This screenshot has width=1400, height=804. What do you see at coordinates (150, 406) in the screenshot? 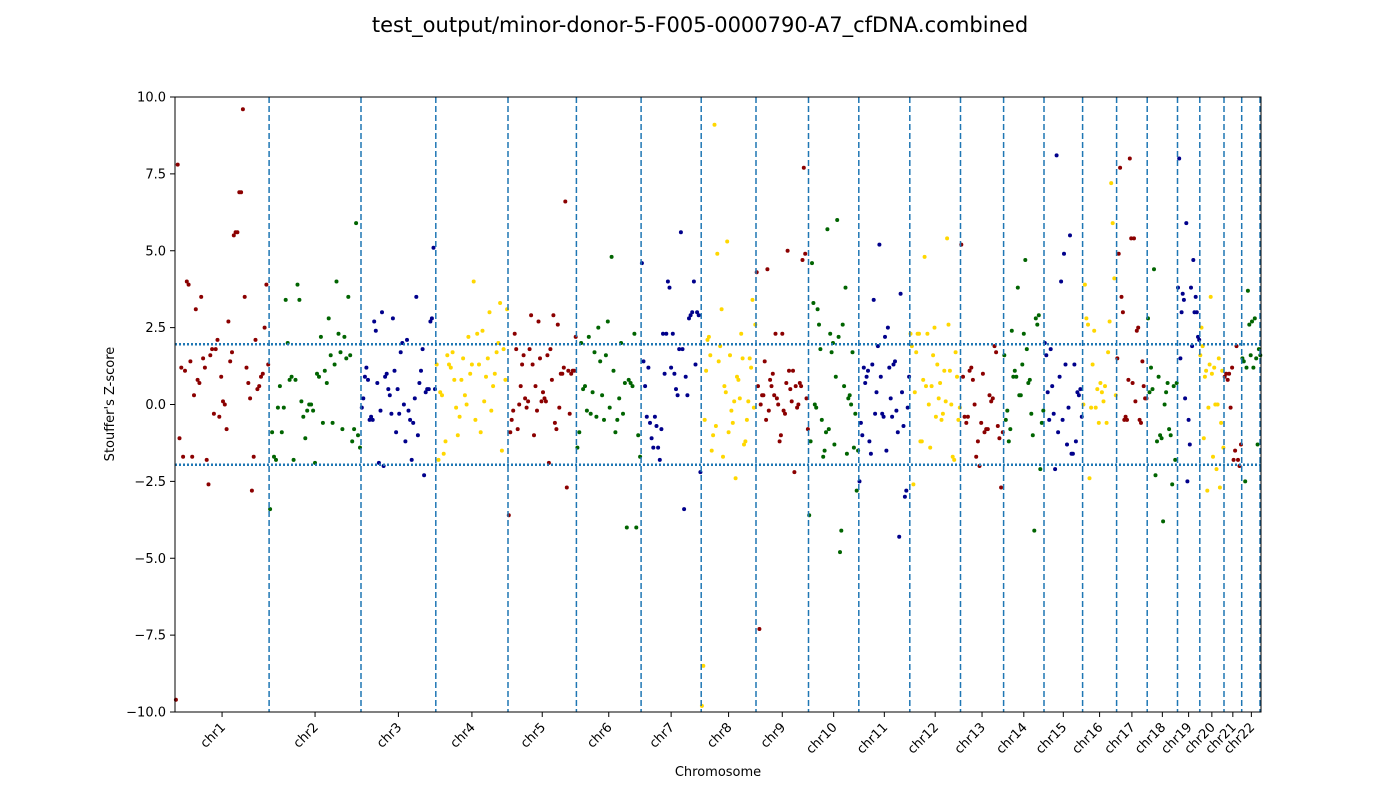
I see `y-axis: −10.0 −7.5 −5.0 −2.5 0.0 2.5 5.0 7.5 10.0` at bounding box center [150, 406].